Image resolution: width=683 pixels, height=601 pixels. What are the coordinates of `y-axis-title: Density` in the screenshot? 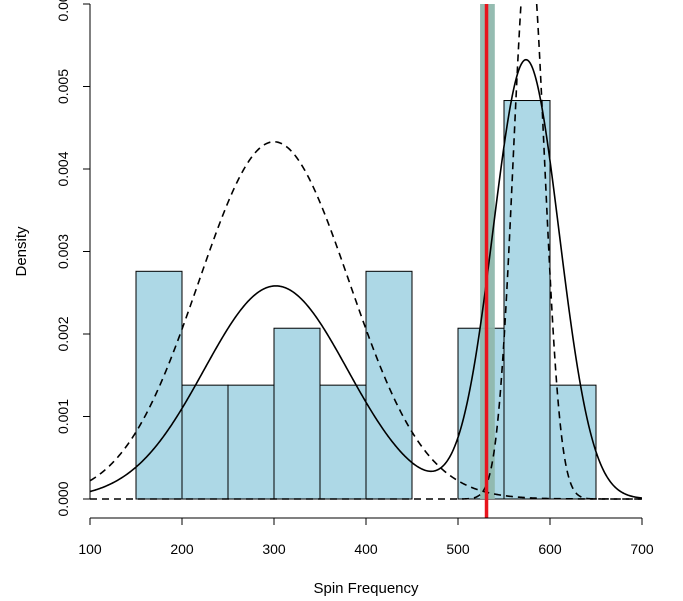 It's located at (21, 251).